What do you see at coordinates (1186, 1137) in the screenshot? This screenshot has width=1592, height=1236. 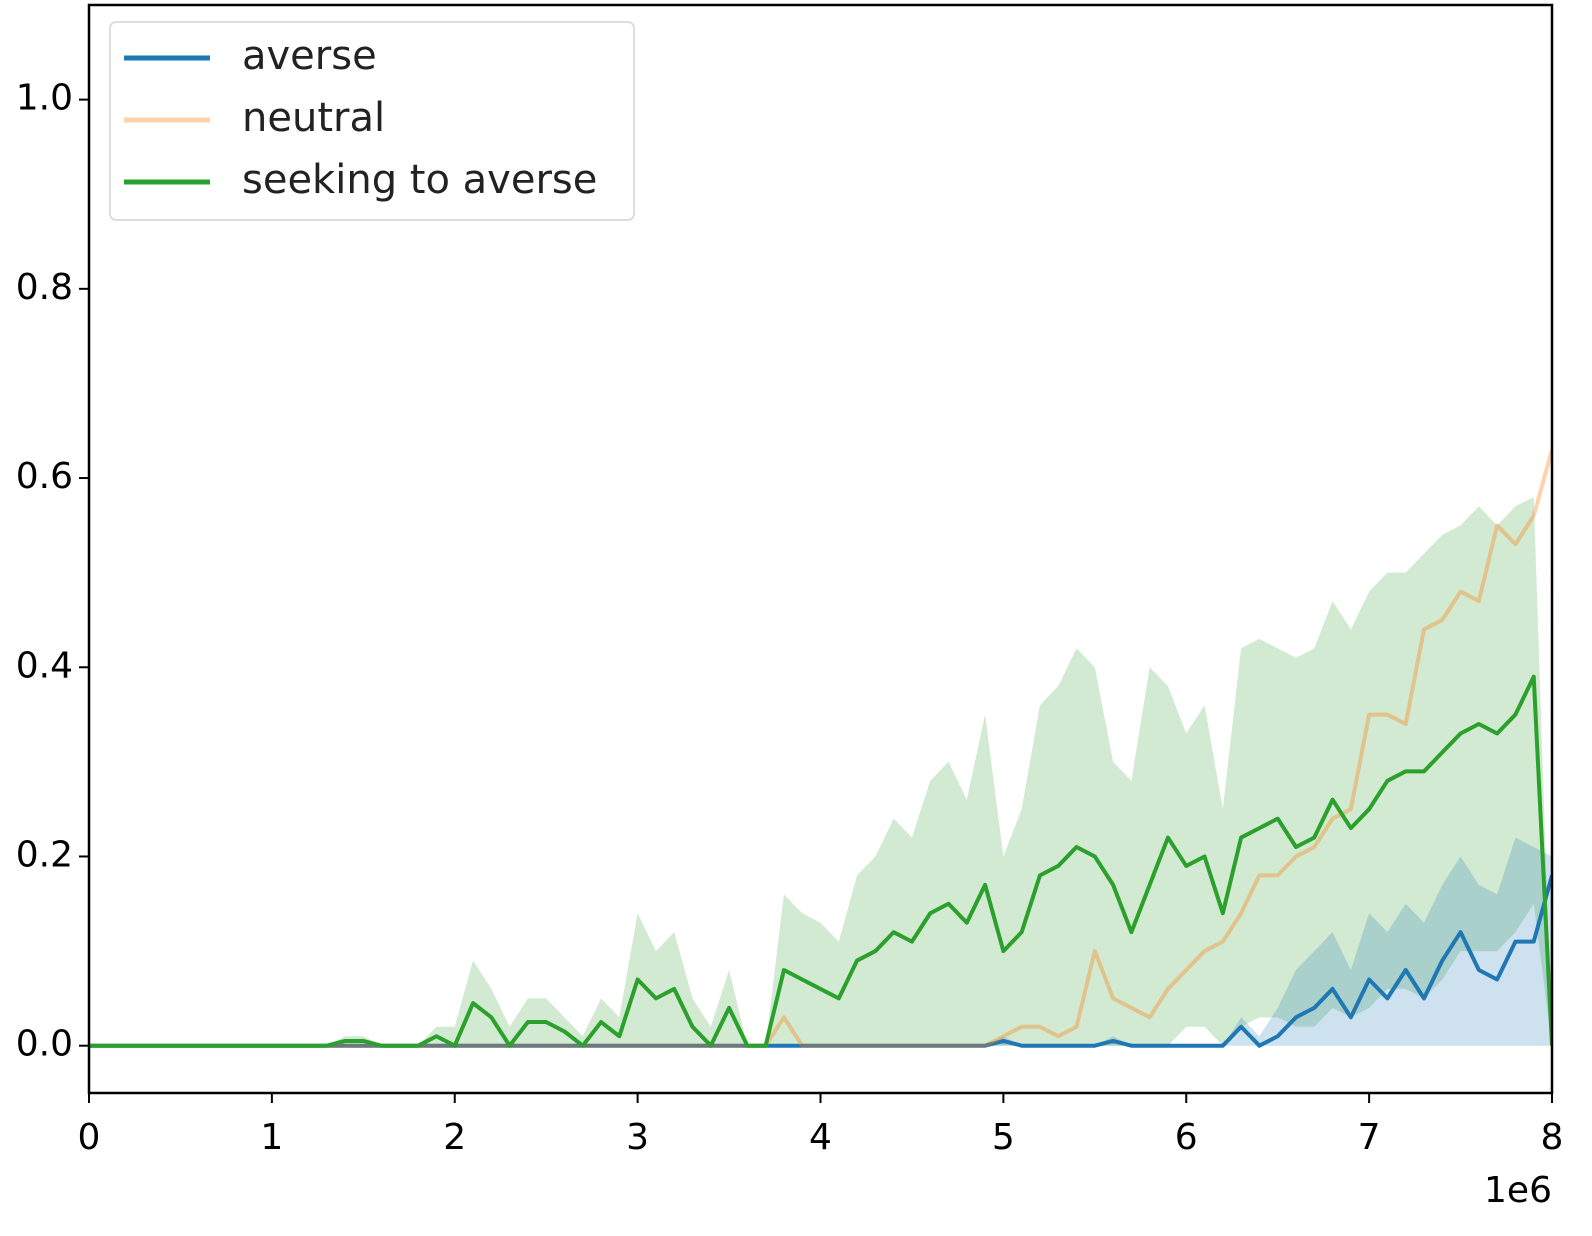 I see `x-tick-label: 6` at bounding box center [1186, 1137].